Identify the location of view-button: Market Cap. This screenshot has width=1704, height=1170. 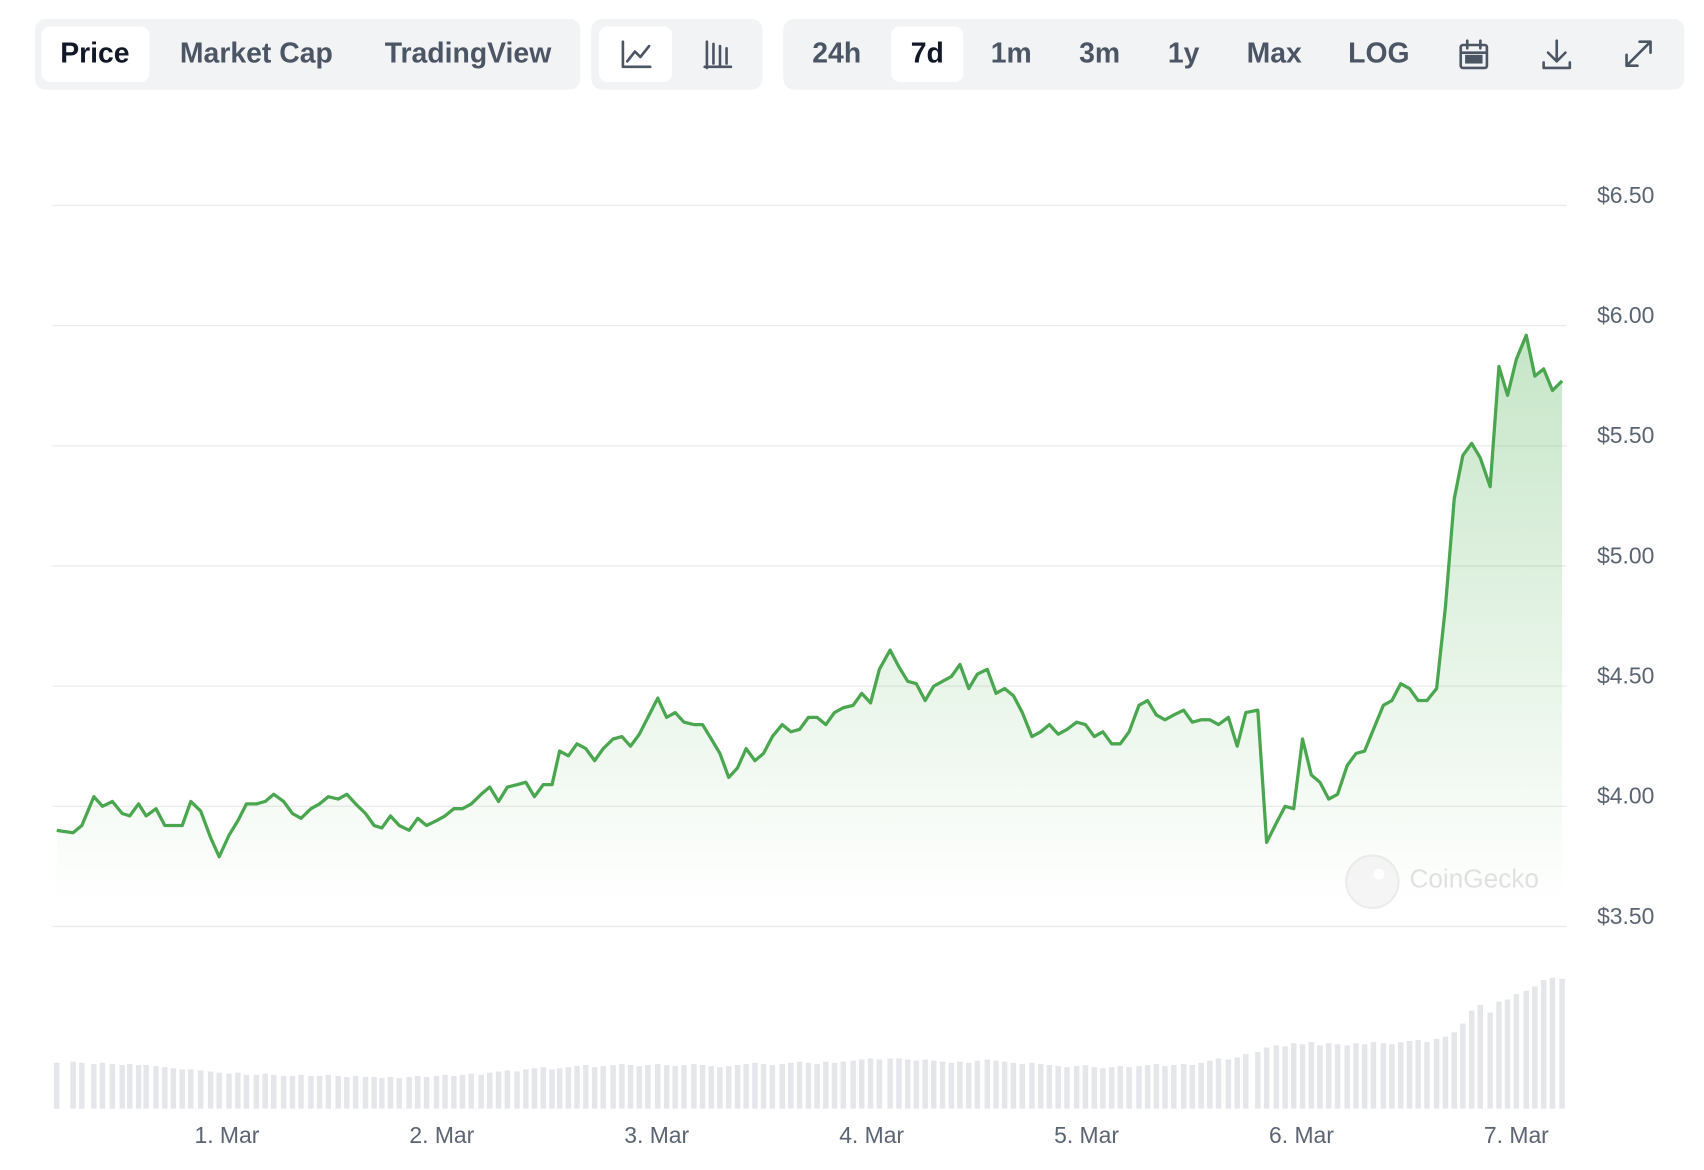
(256, 53).